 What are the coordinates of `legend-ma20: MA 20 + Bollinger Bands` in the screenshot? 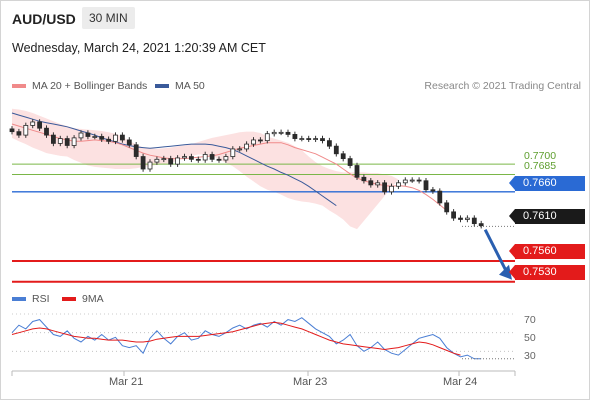 It's located at (79, 86).